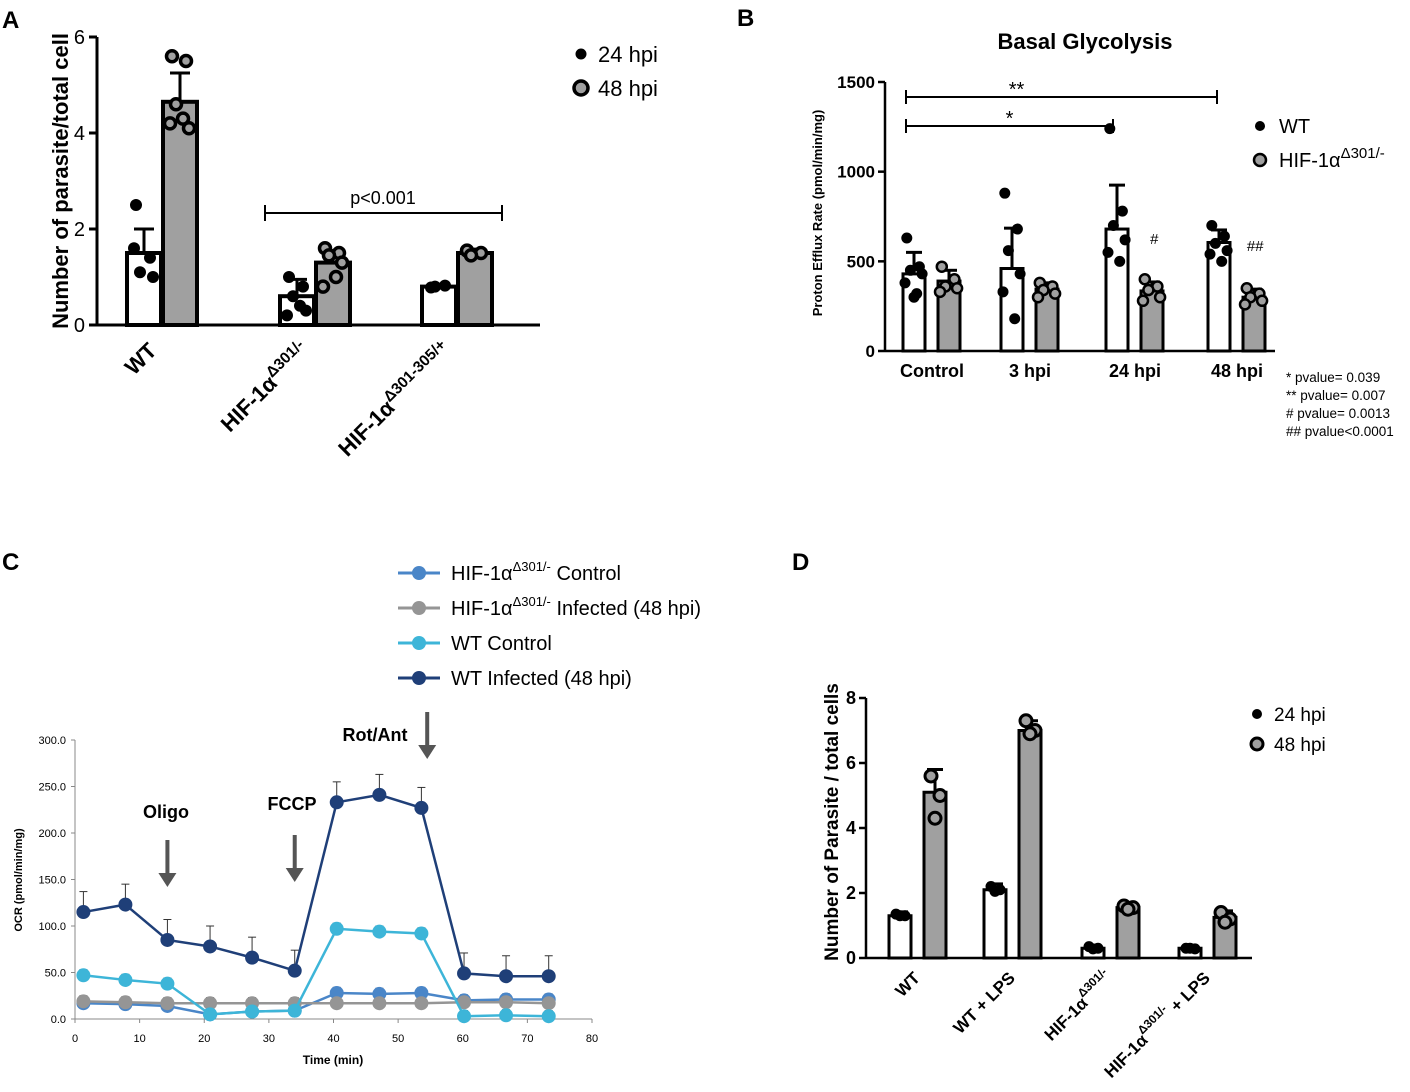 This screenshot has width=1410, height=1092. I want to click on y-tick-label: 1000, so click(856, 172).